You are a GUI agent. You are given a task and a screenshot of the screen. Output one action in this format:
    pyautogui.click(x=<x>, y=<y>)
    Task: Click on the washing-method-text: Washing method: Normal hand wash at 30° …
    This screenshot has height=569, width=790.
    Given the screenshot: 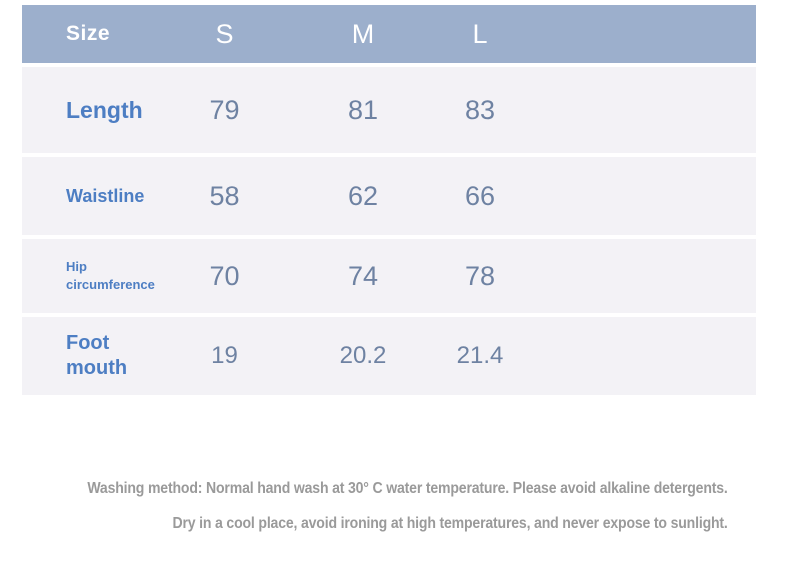 What is the action you would take?
    pyautogui.click(x=408, y=488)
    